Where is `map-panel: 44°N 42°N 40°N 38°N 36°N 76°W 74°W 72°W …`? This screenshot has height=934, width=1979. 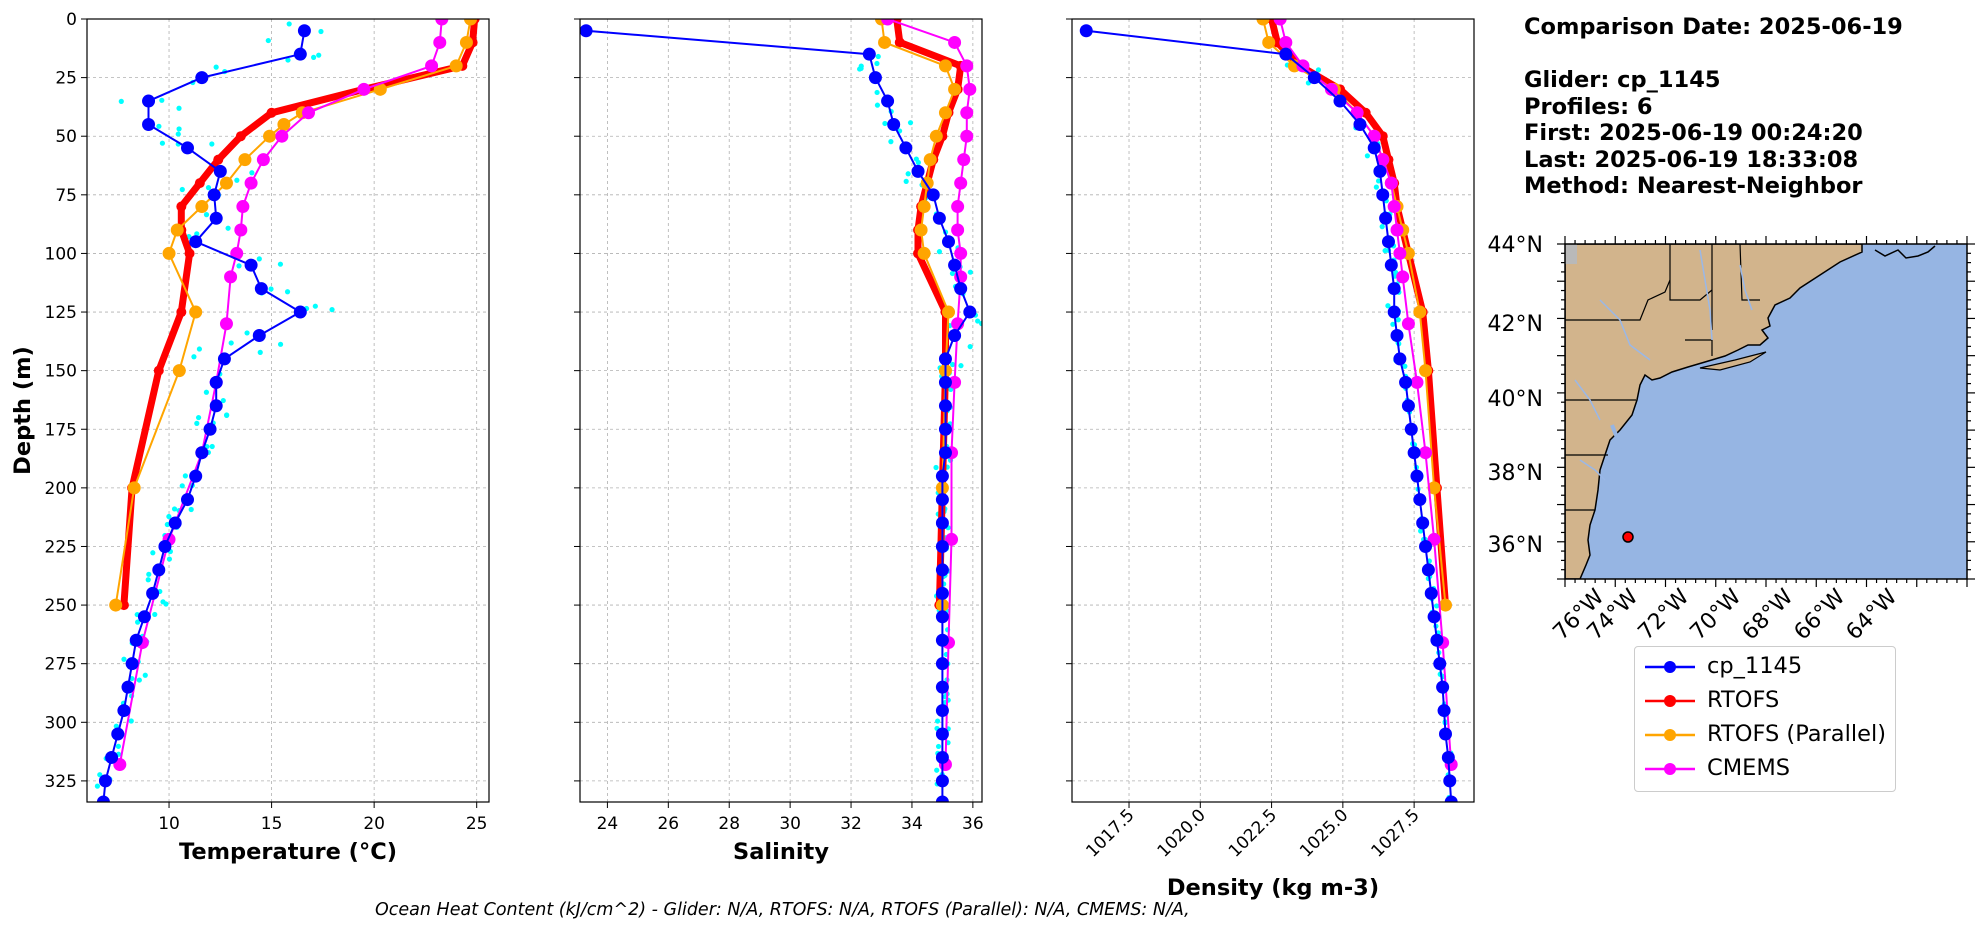
map-panel: 44°N 42°N 40°N 38°N 36°N 76°W 74°W 72°W … is located at coordinates (1731, 439).